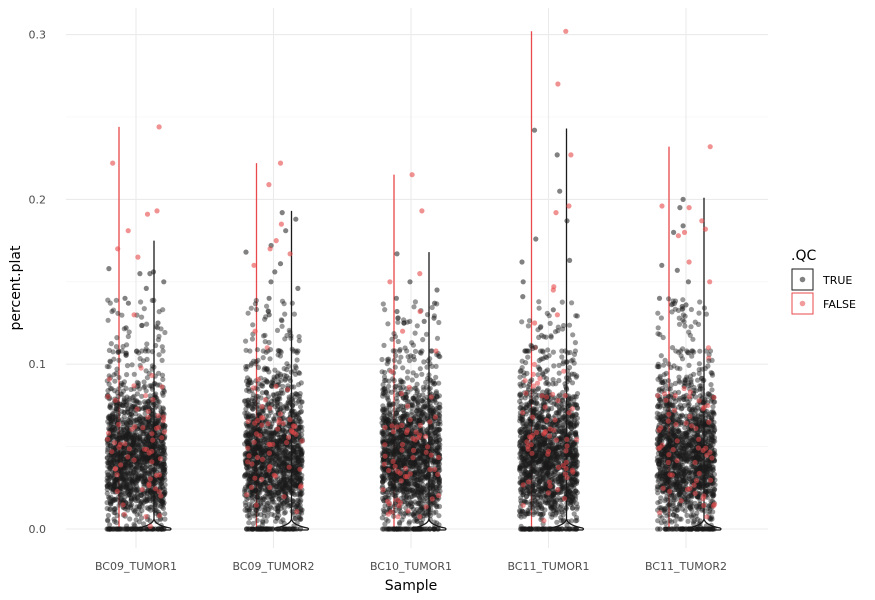  What do you see at coordinates (422, 211) in the screenshot?
I see `outlier-false` at bounding box center [422, 211].